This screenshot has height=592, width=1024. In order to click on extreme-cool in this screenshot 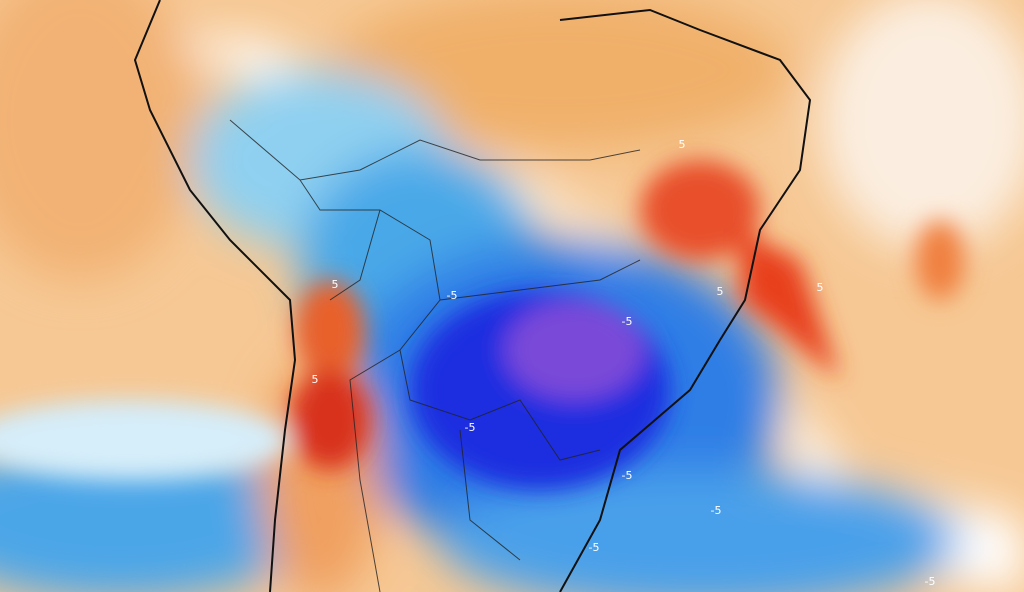, I will do `click(575, 350)`.